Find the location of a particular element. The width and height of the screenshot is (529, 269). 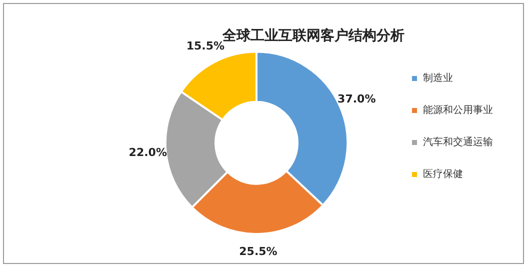

data-label: 22.0% is located at coordinates (147, 153).